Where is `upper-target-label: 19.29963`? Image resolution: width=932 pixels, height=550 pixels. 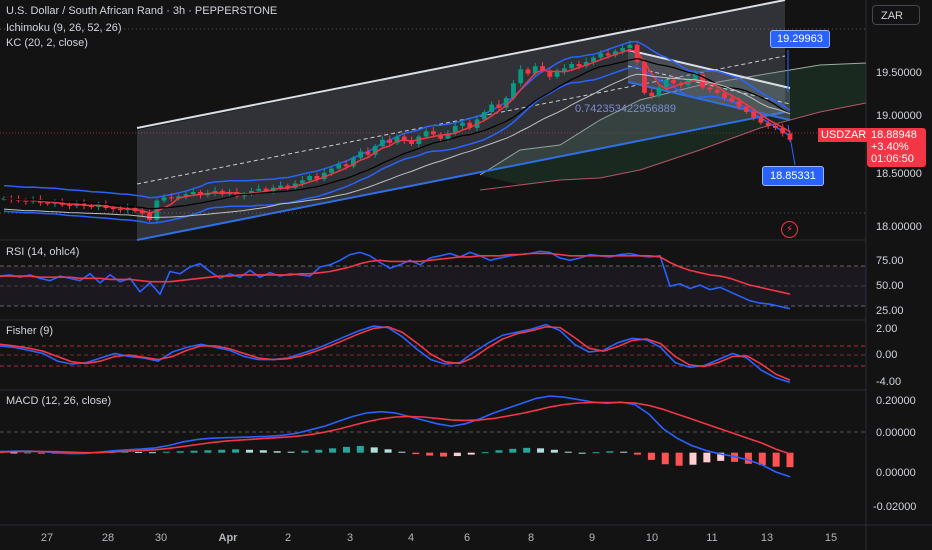 upper-target-label: 19.29963 is located at coordinates (800, 39).